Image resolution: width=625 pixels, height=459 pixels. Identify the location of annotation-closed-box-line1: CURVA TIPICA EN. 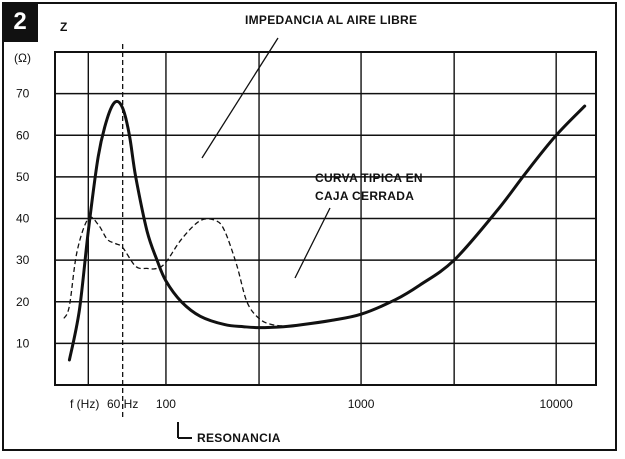
(369, 178).